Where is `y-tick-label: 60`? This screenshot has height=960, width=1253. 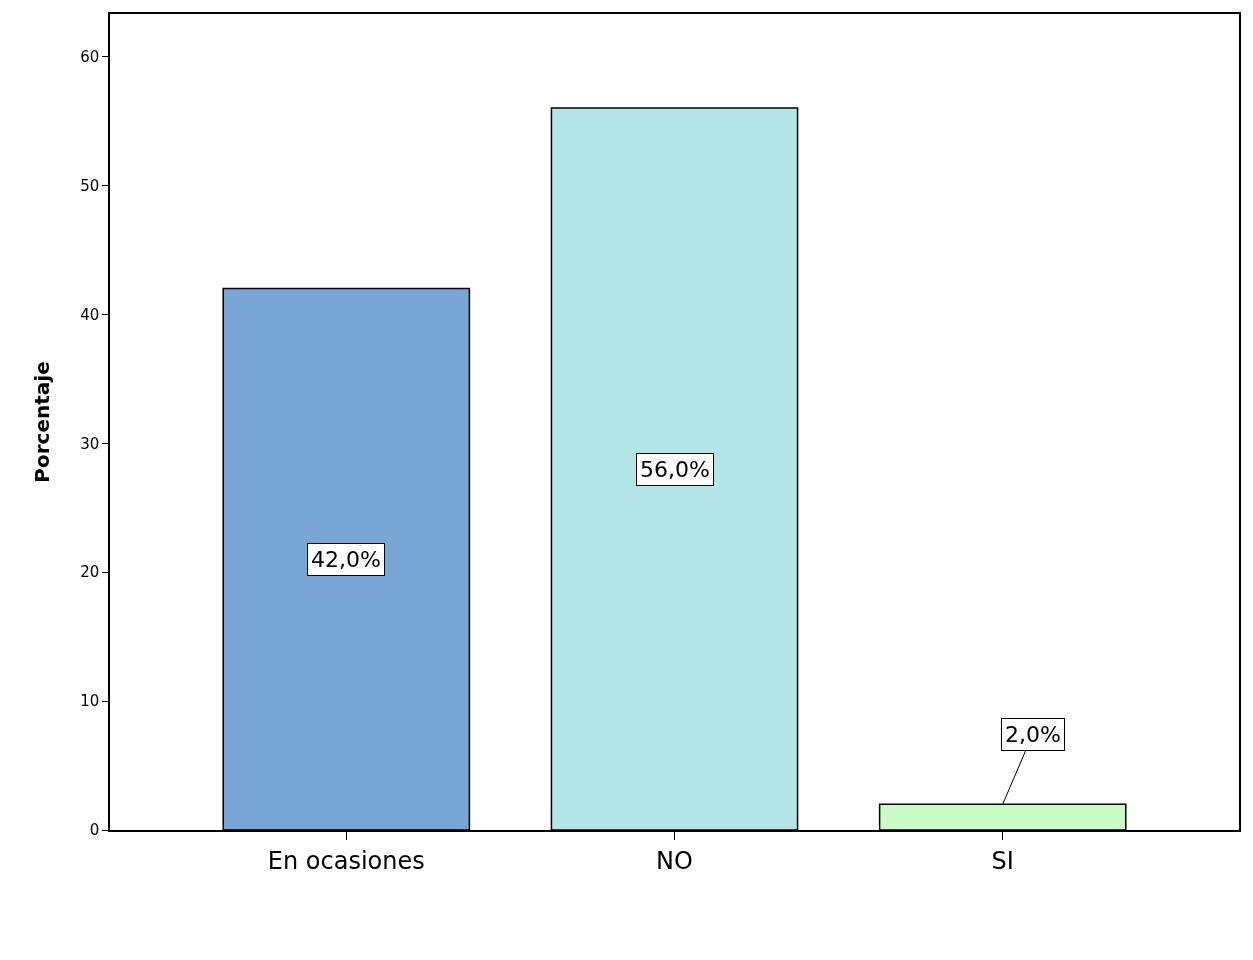 y-tick-label: 60 is located at coordinates (90, 56).